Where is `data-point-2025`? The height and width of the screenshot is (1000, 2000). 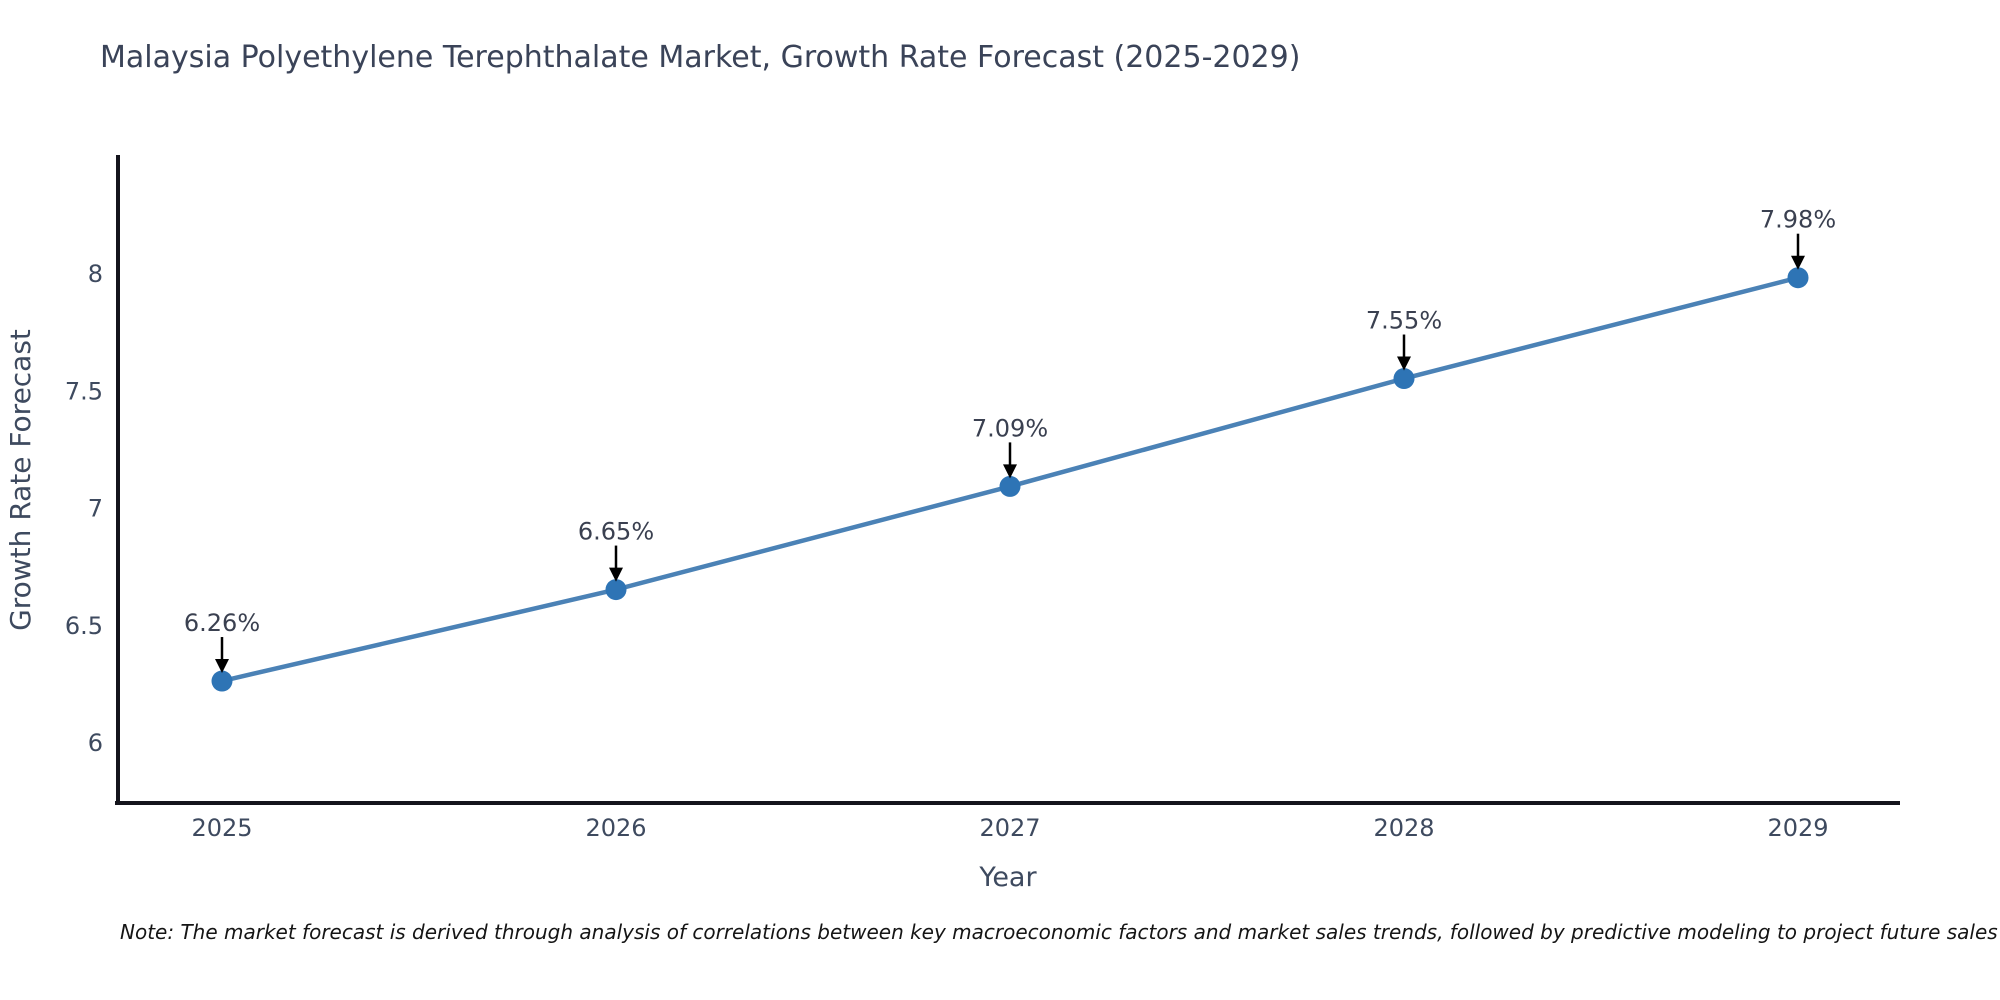
data-point-2025 is located at coordinates (222, 681).